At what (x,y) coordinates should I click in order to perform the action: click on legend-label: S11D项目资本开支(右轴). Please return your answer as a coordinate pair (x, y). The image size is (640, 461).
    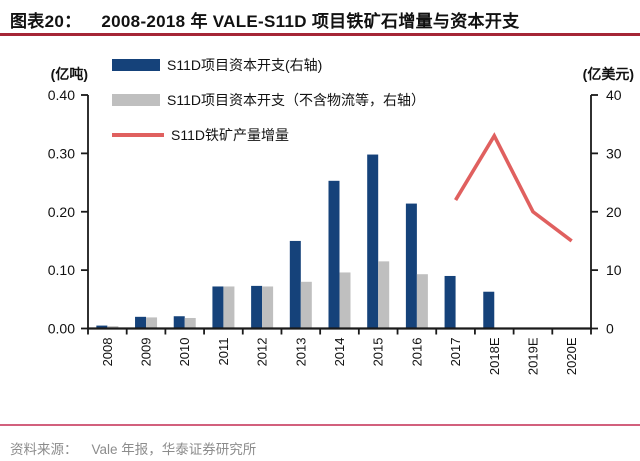
    Looking at the image, I should click on (245, 65).